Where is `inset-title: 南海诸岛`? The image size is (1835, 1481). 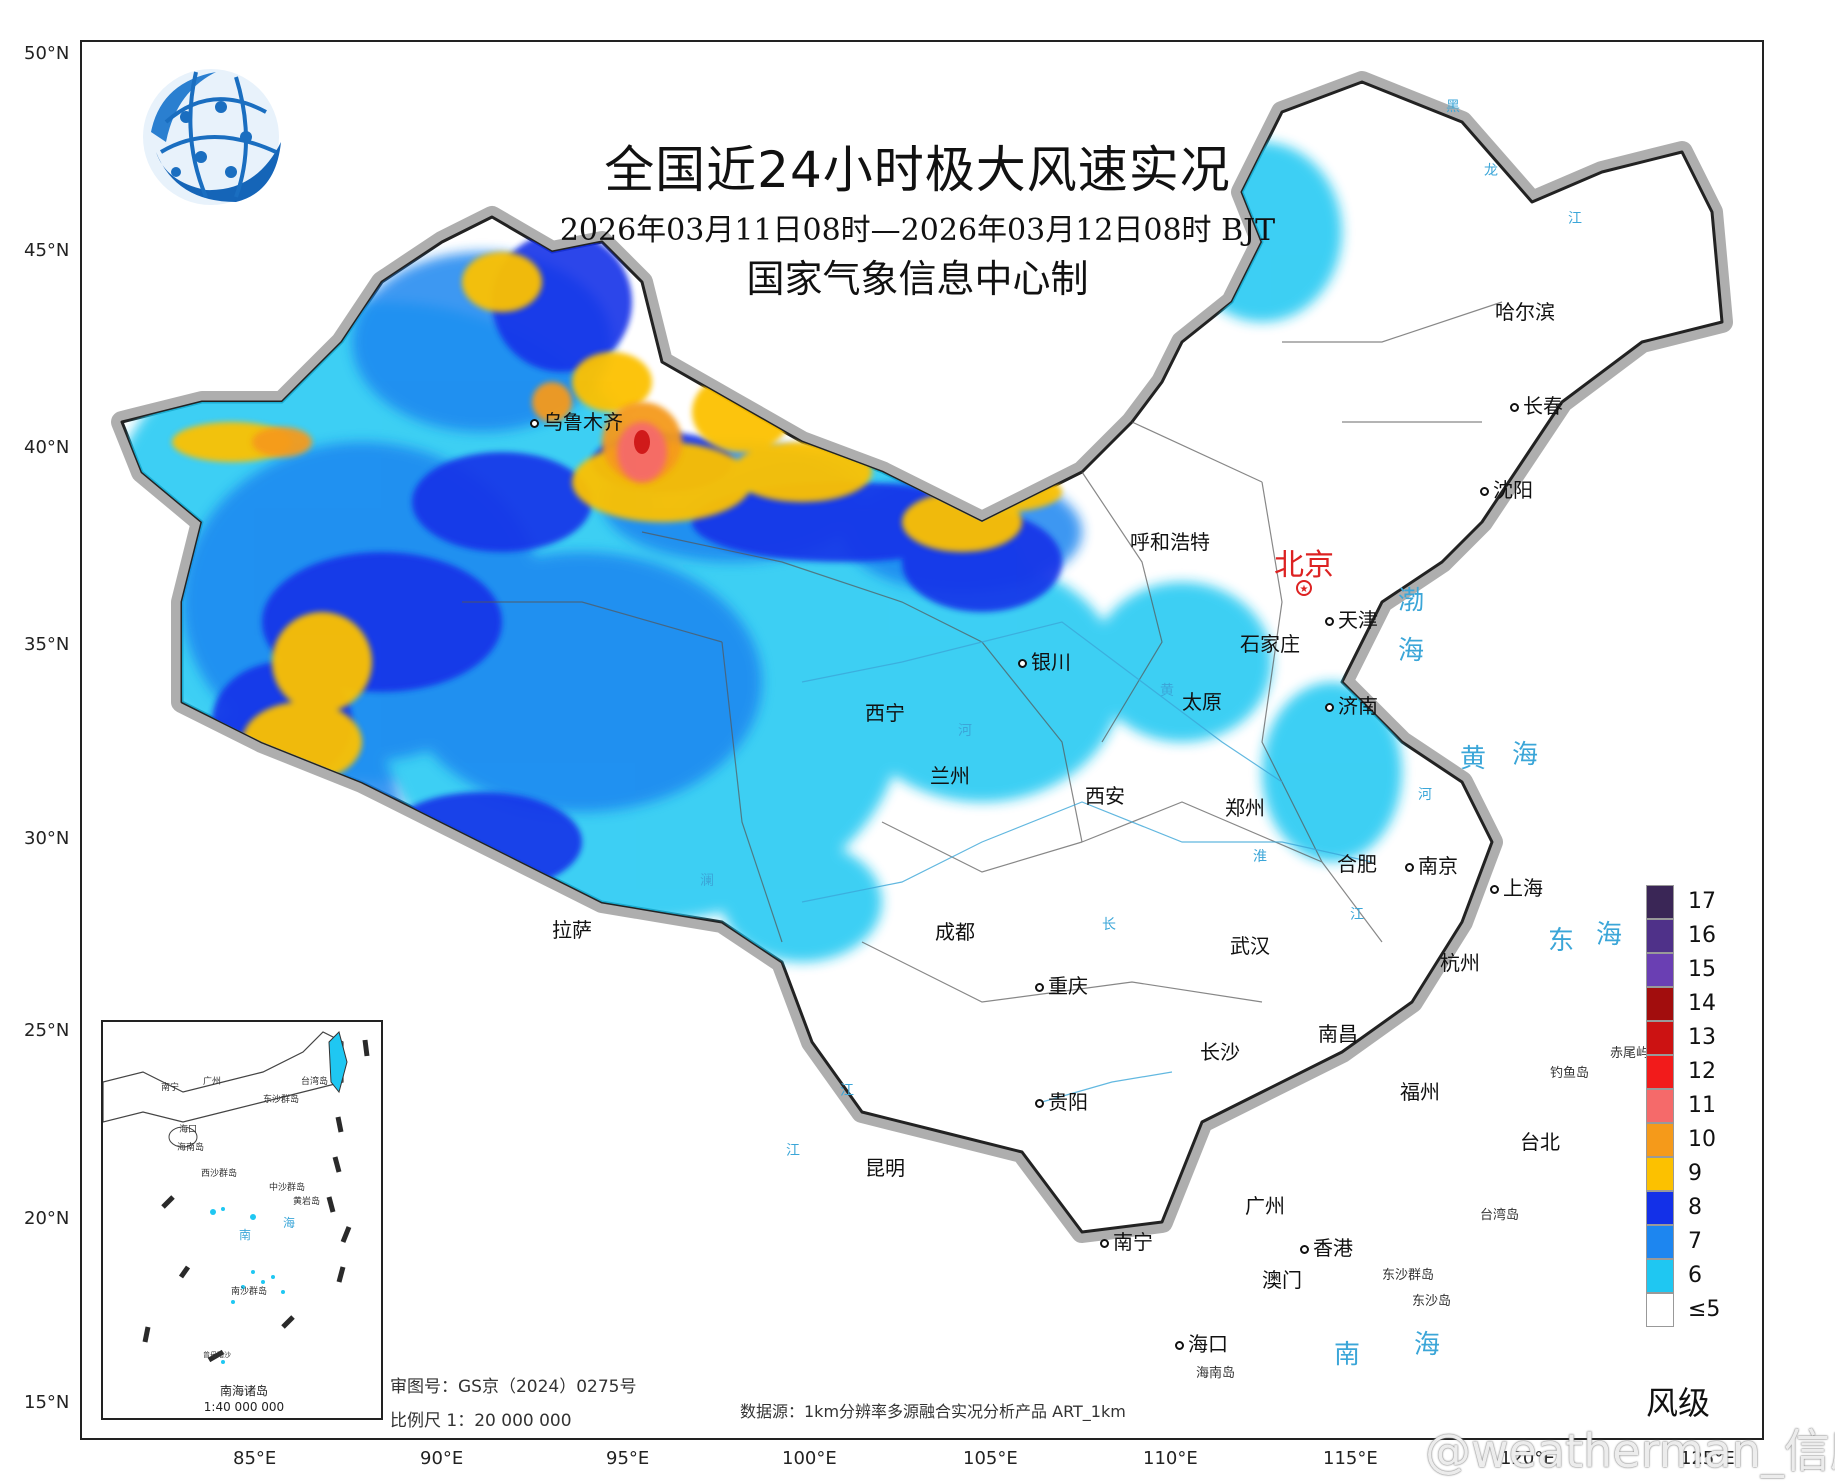 inset-title: 南海诸岛 is located at coordinates (243, 1391).